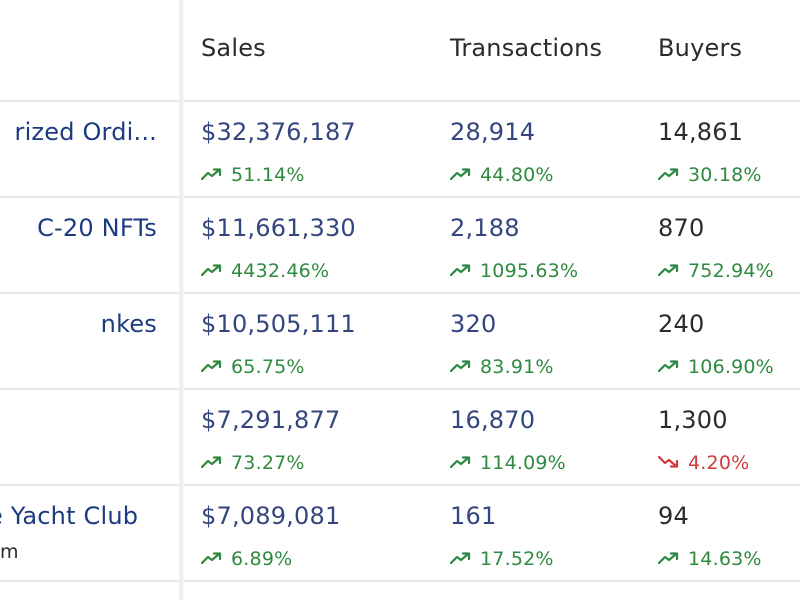 The width and height of the screenshot is (800, 600). What do you see at coordinates (523, 463) in the screenshot?
I see `transactions-change-value: 114.09%` at bounding box center [523, 463].